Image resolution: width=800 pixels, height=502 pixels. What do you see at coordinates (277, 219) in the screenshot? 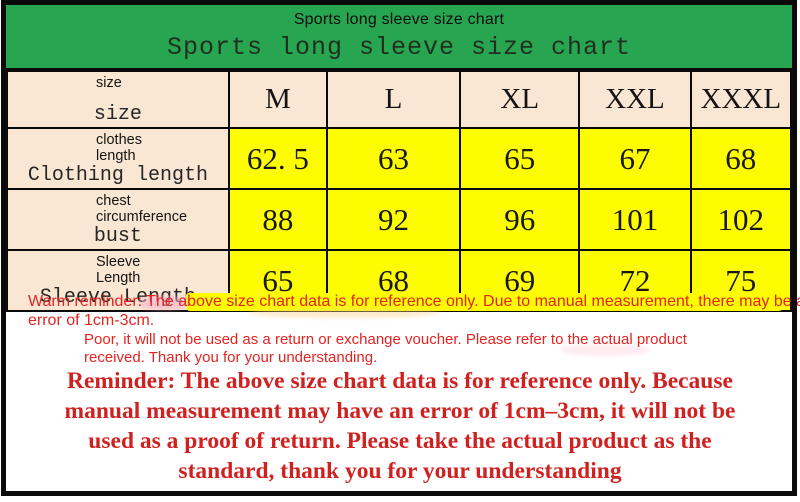
I see `value-cell: 88` at bounding box center [277, 219].